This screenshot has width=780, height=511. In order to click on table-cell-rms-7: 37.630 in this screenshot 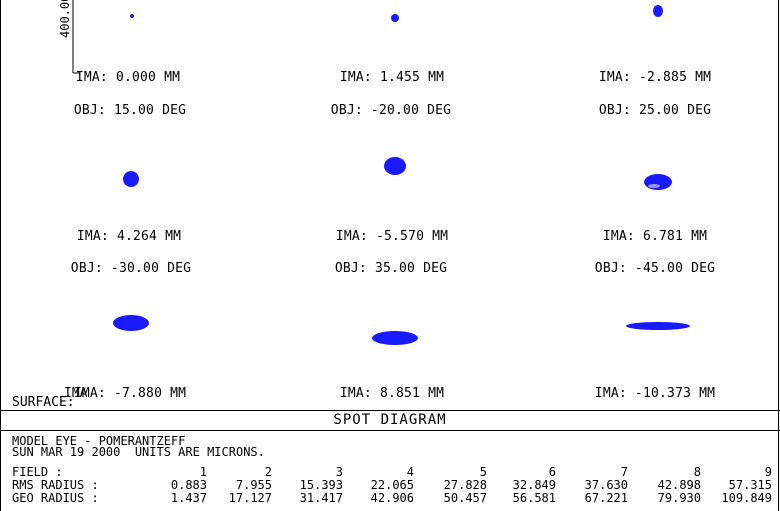, I will do `click(606, 485)`.